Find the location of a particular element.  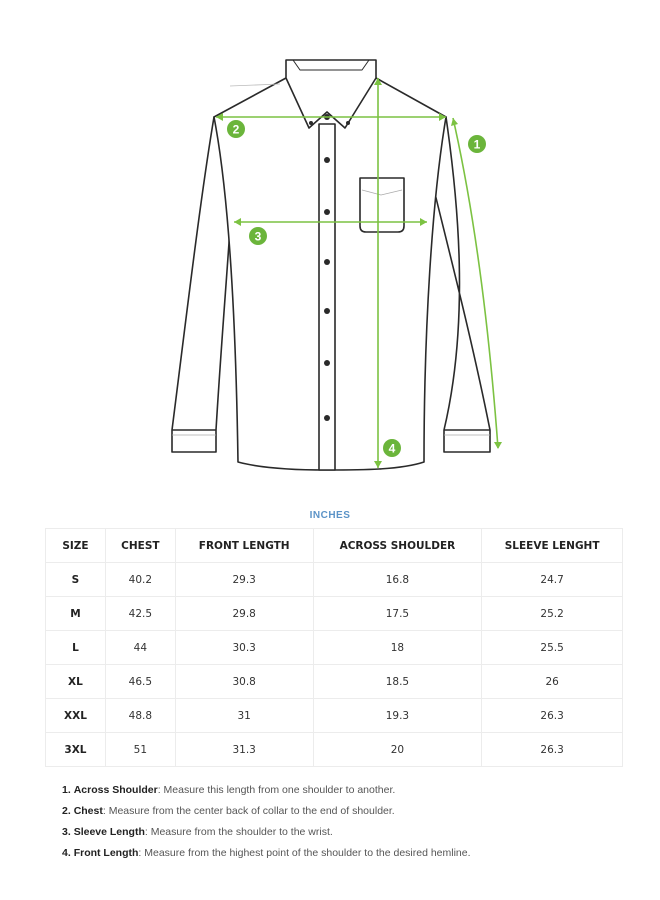

marker-2: 2 is located at coordinates (236, 130).